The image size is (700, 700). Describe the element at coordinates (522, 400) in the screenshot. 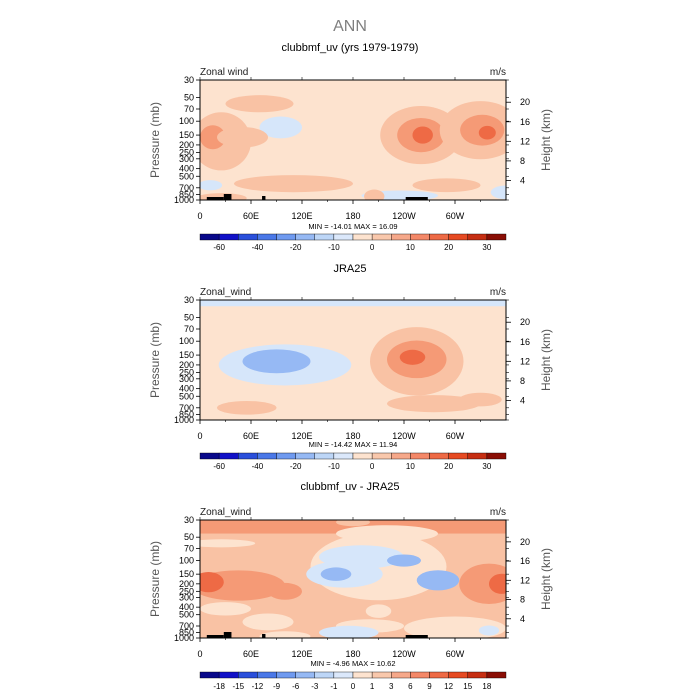

I see `height-tick-label: 4` at that location.